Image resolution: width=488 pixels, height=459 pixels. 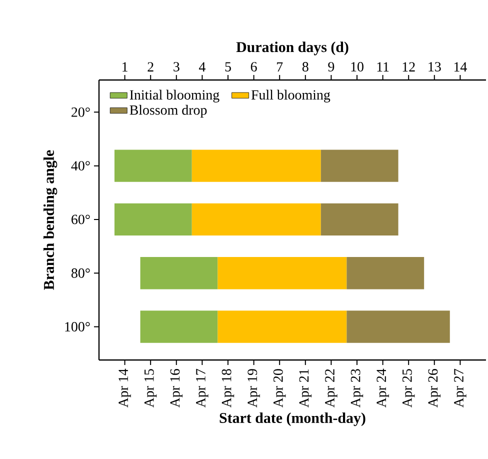 I want to click on x-tick-label: 9, so click(x=331, y=67).